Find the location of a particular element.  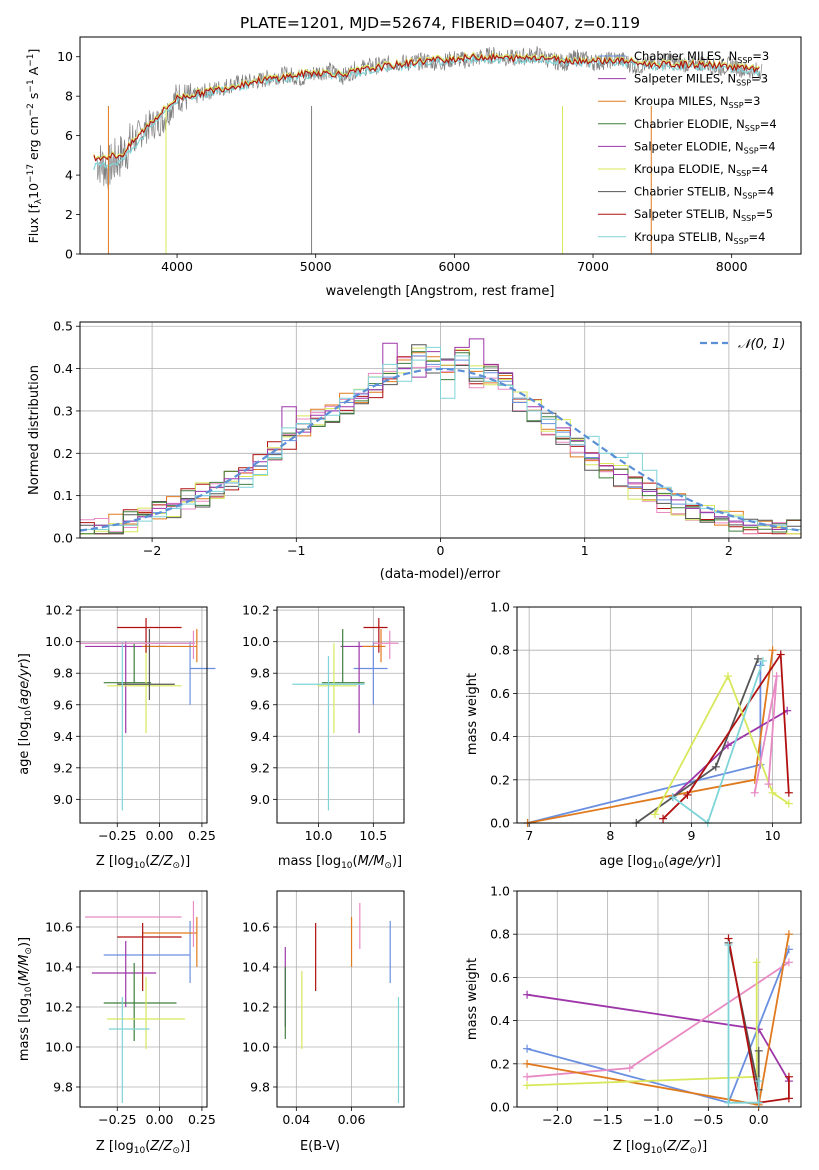

y-tick-label: 0.3 is located at coordinates (63, 410).